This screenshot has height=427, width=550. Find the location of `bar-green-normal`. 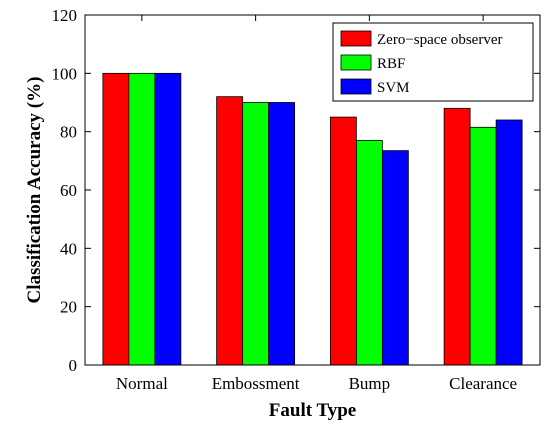

bar-green-normal is located at coordinates (142, 219).